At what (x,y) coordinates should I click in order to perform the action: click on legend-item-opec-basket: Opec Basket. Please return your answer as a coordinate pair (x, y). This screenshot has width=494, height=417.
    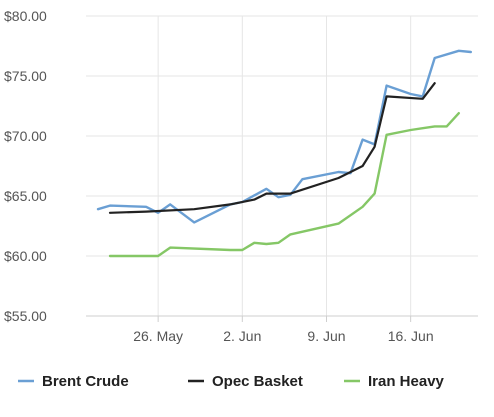
    Looking at the image, I should click on (245, 381).